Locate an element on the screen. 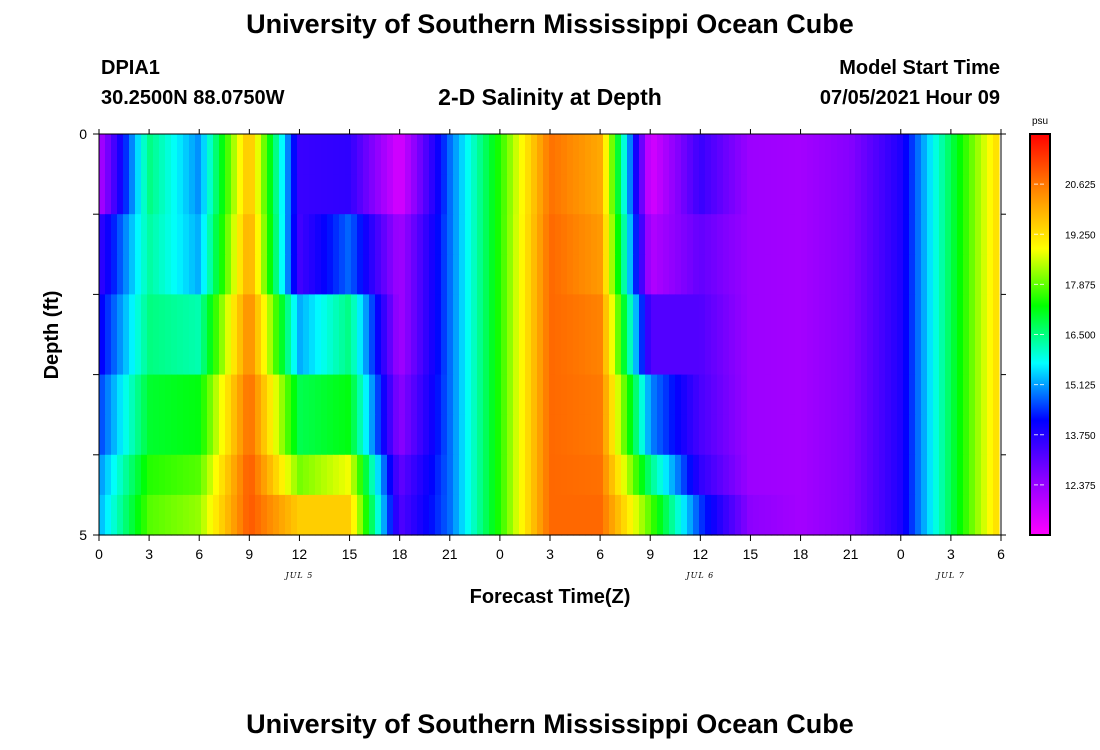  x-tick-label: 6 is located at coordinates (199, 554).